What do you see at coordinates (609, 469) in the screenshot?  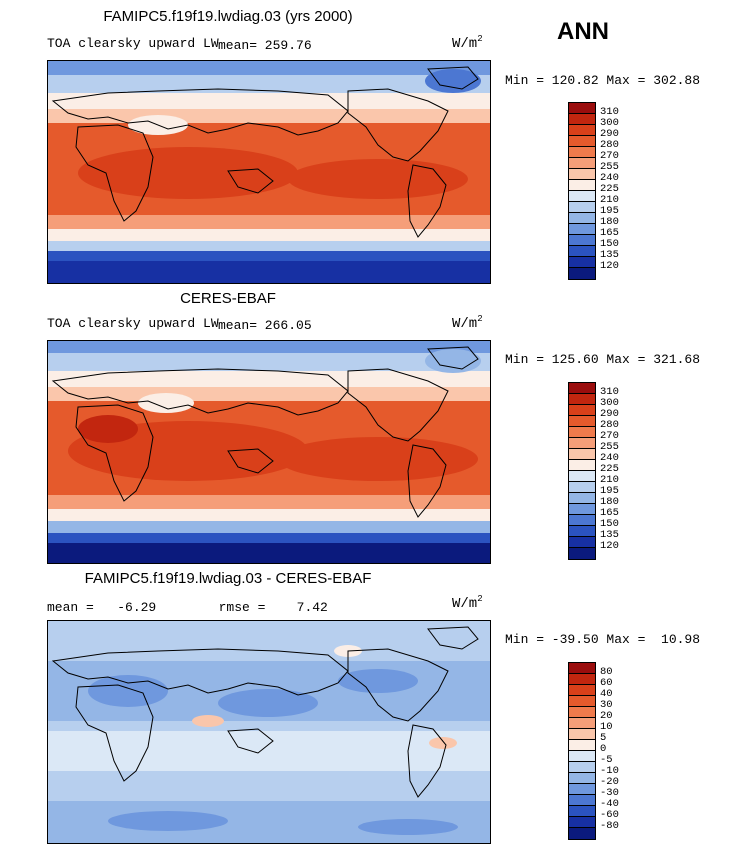 I see `colorbar-level-label: 225` at bounding box center [609, 469].